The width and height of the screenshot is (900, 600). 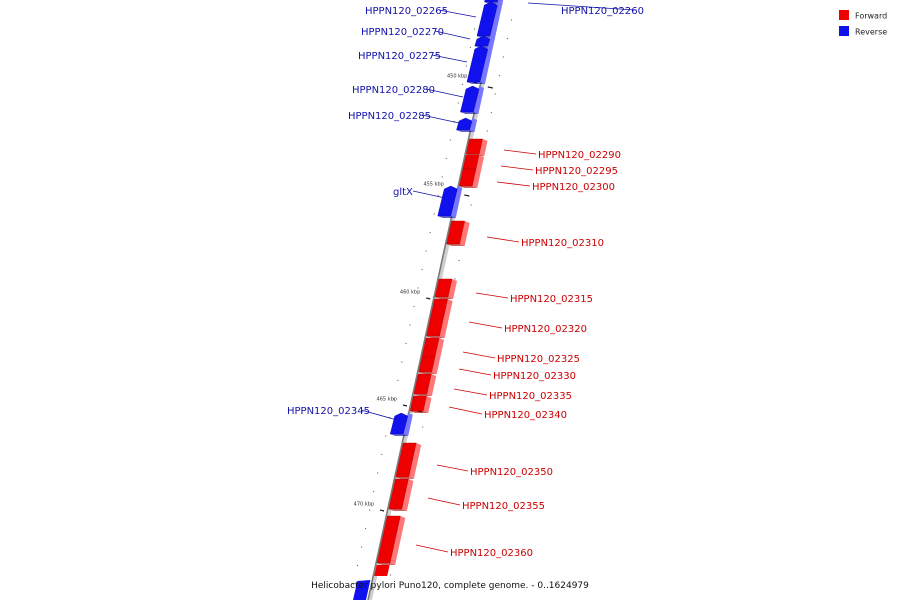 I want to click on tick-label: 470 kbp, so click(x=364, y=505).